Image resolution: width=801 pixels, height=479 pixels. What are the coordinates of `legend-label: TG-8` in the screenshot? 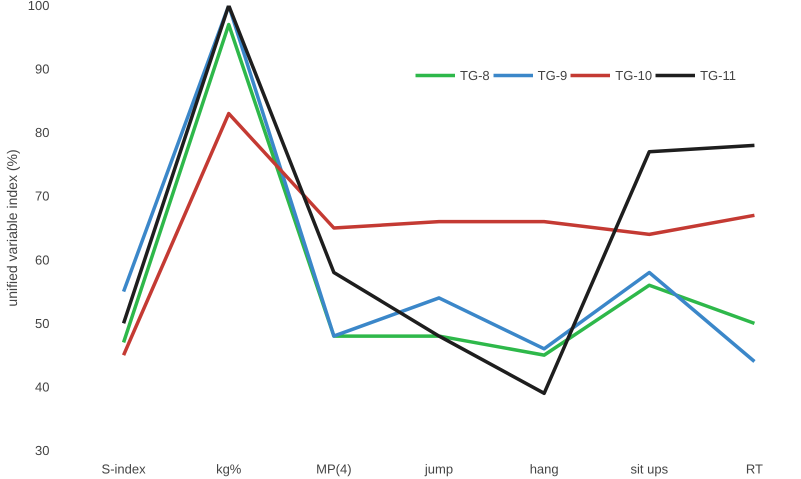 It's located at (475, 75).